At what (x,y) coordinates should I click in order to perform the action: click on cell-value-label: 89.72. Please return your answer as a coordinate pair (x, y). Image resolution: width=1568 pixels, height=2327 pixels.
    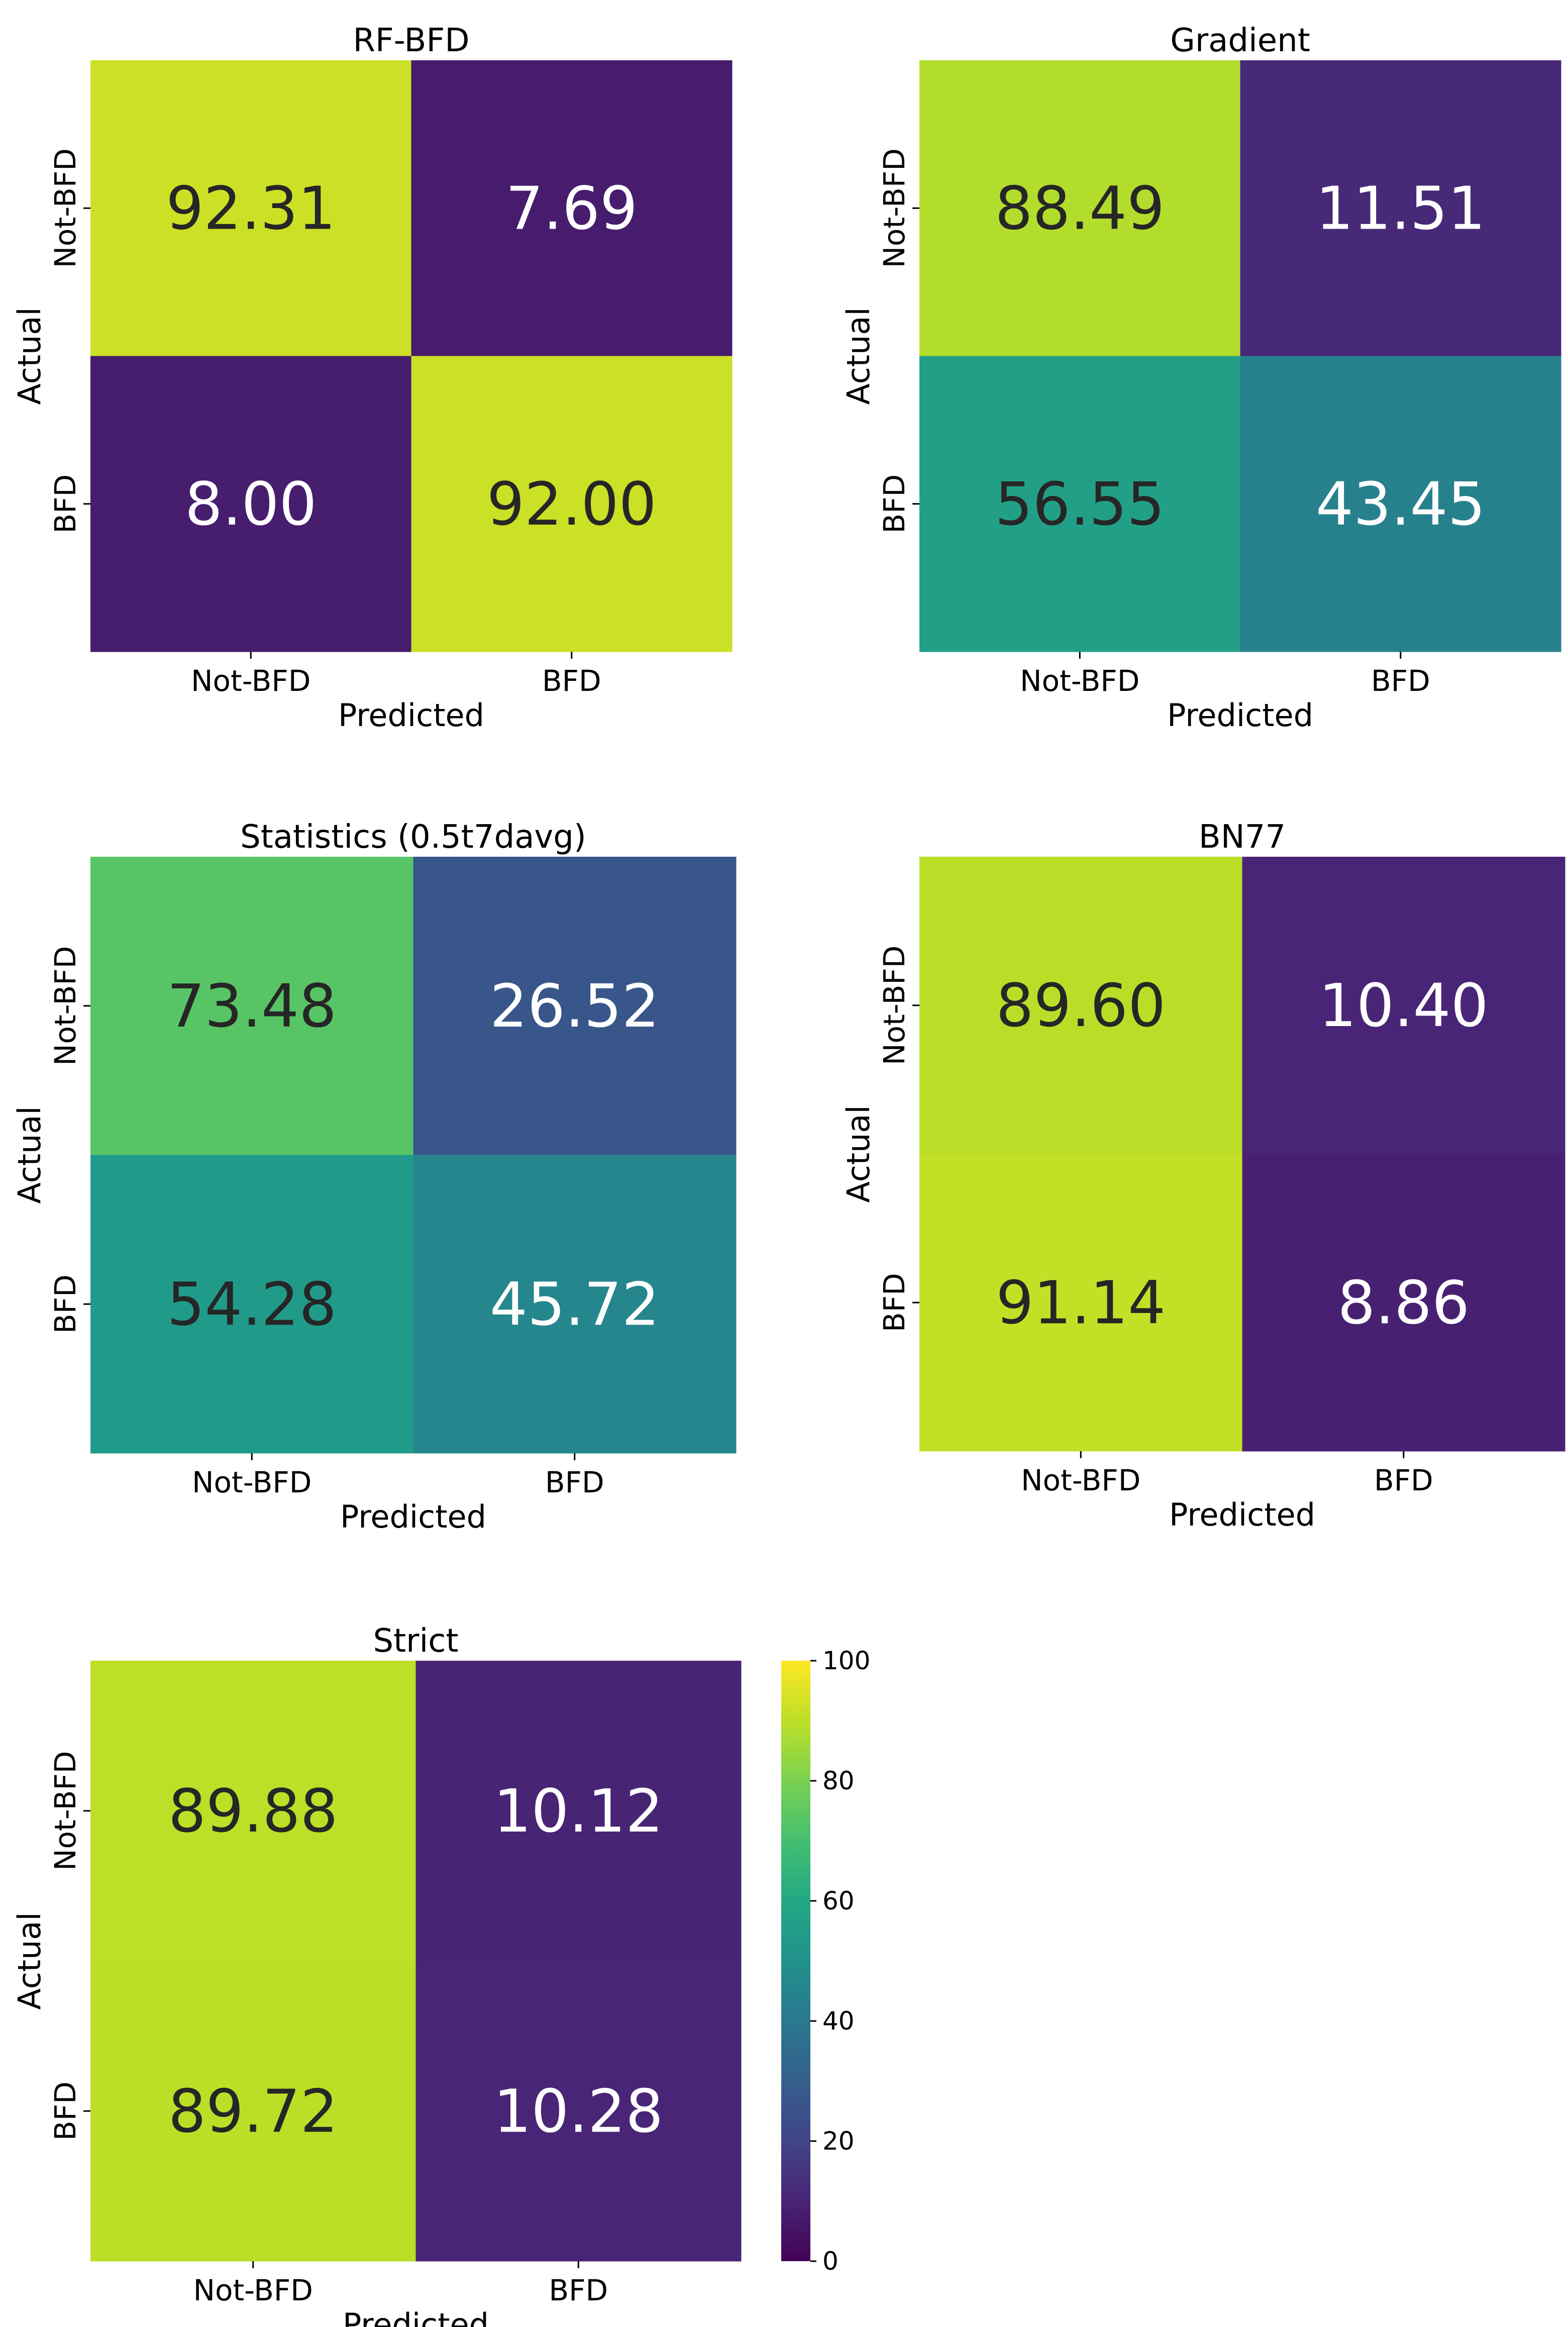
    Looking at the image, I should click on (253, 2111).